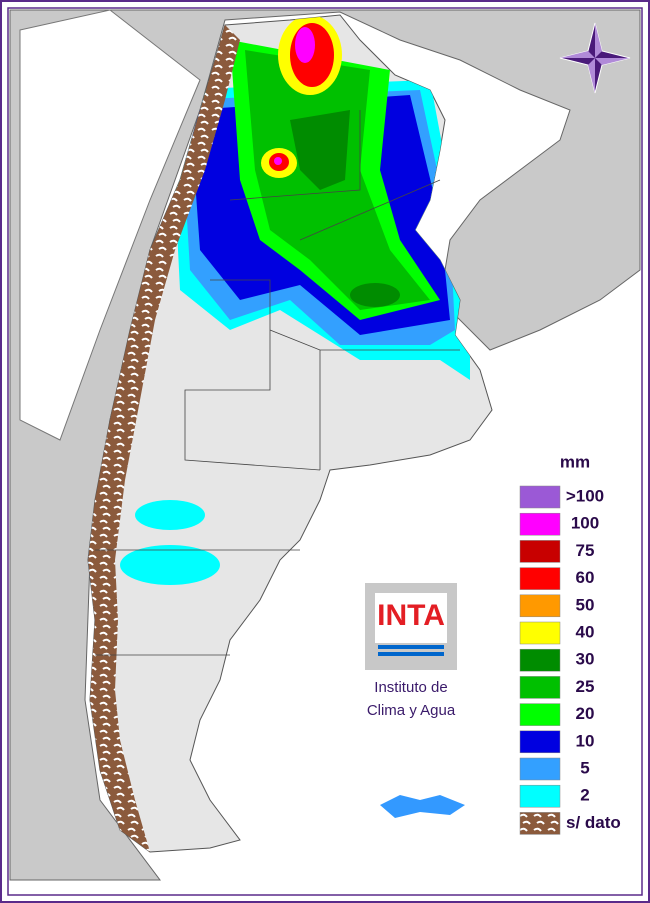 The width and height of the screenshot is (650, 903). Describe the element at coordinates (585, 523) in the screenshot. I see `legend-label: 100` at that location.